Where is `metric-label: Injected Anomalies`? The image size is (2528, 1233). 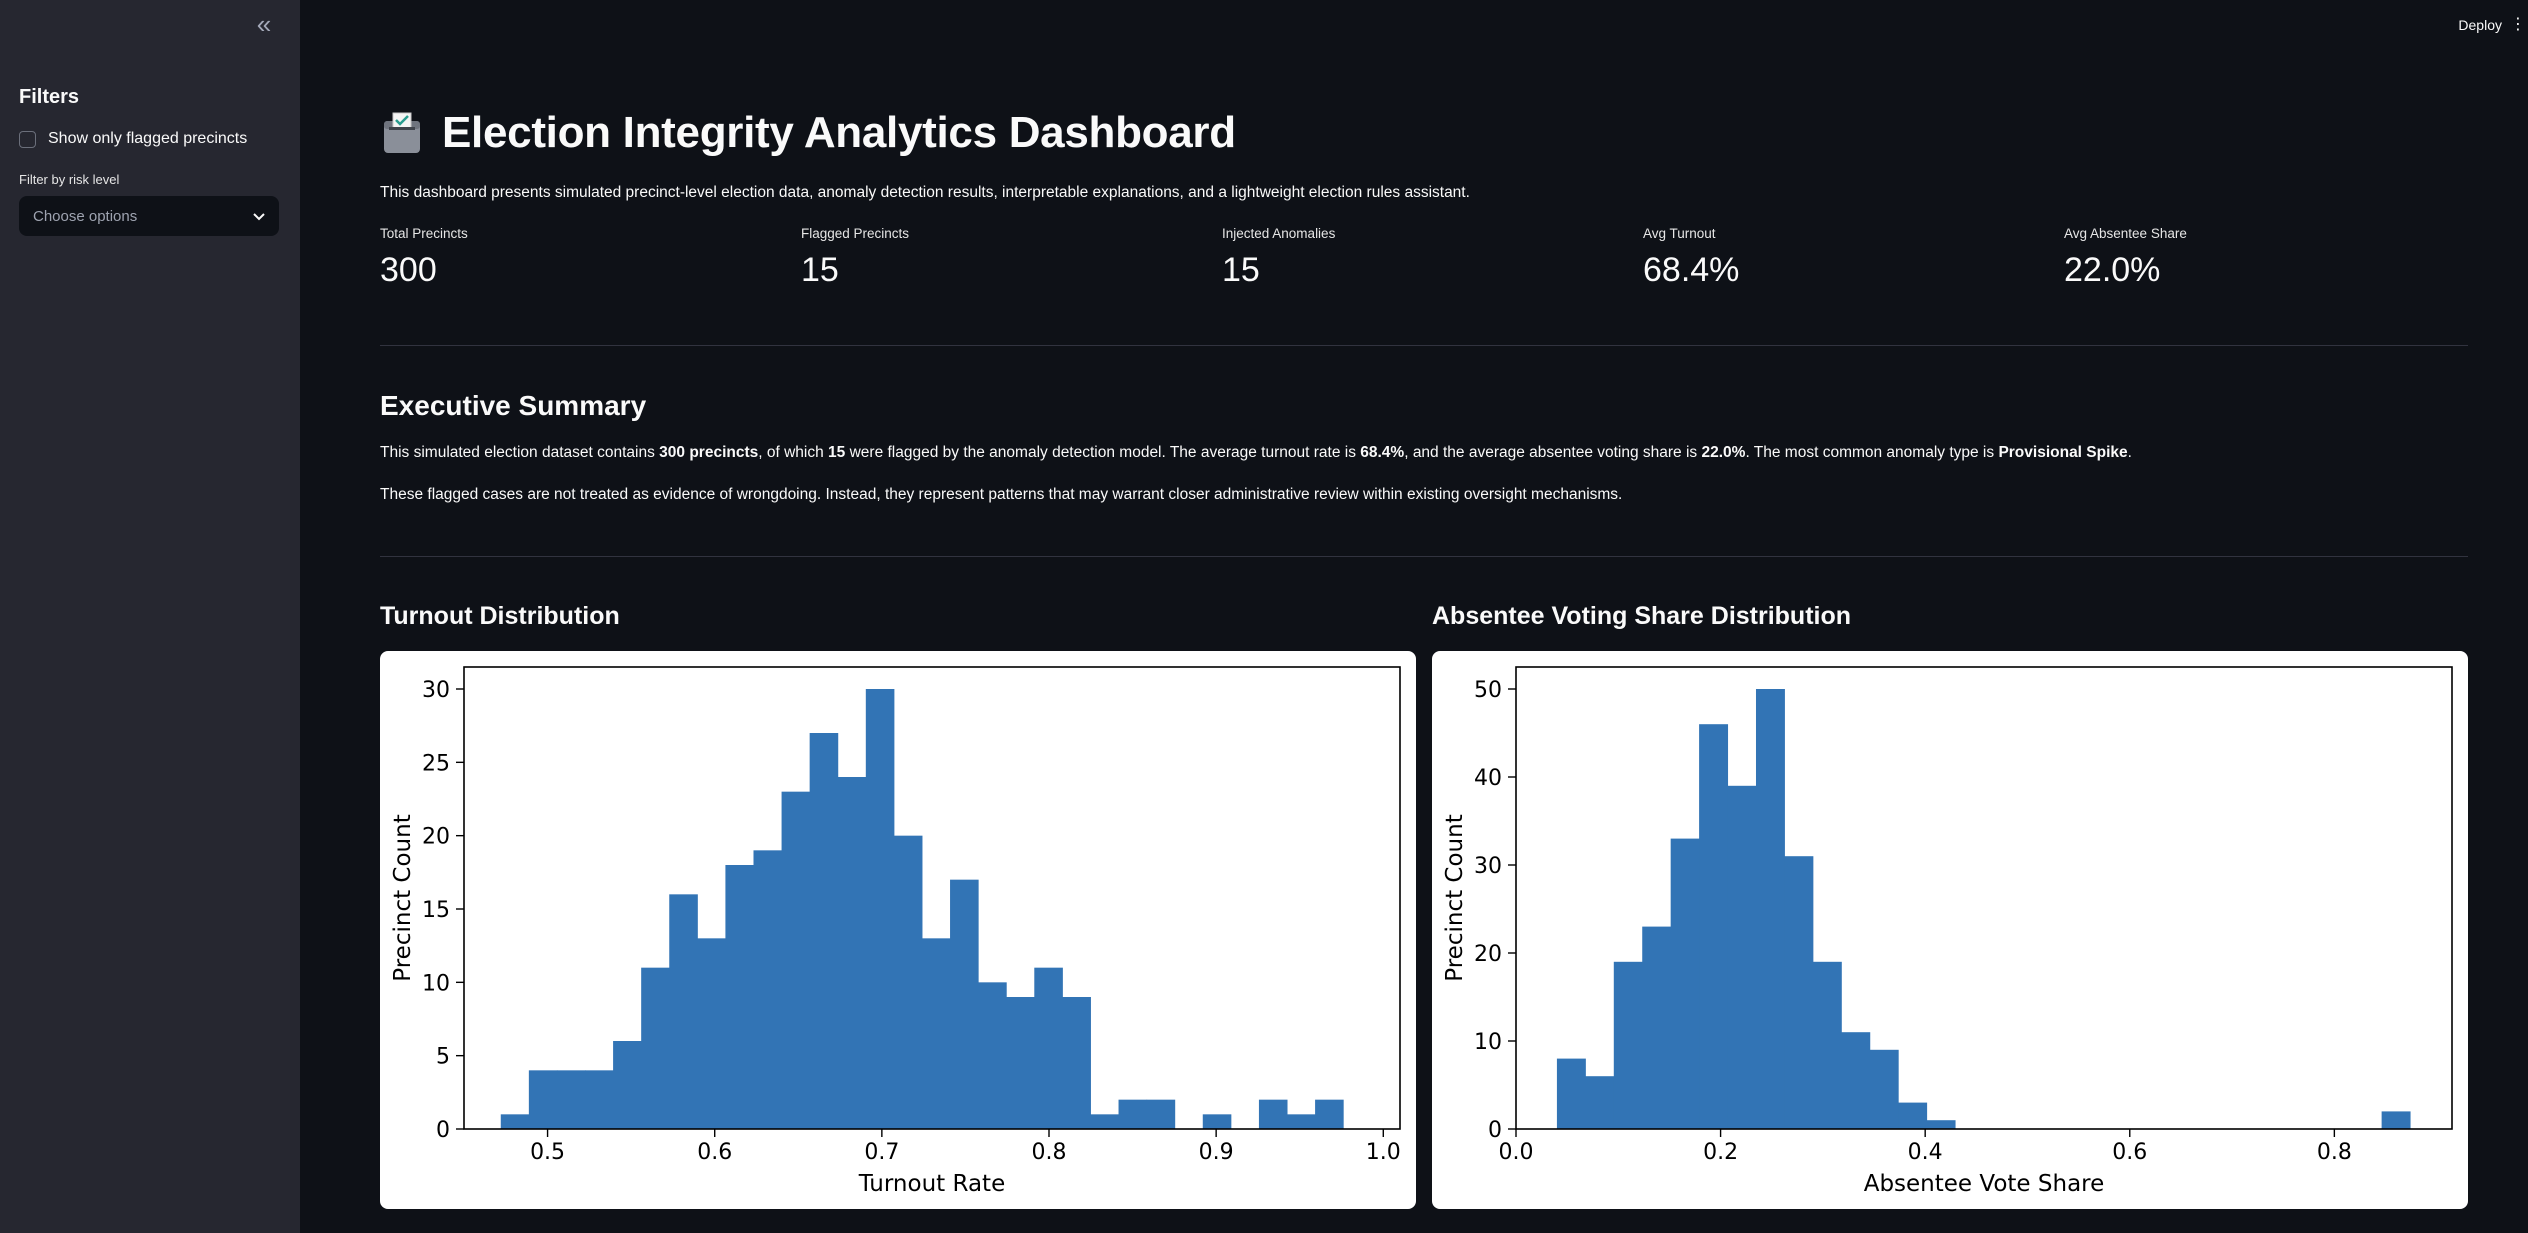 metric-label: Injected Anomalies is located at coordinates (1279, 233).